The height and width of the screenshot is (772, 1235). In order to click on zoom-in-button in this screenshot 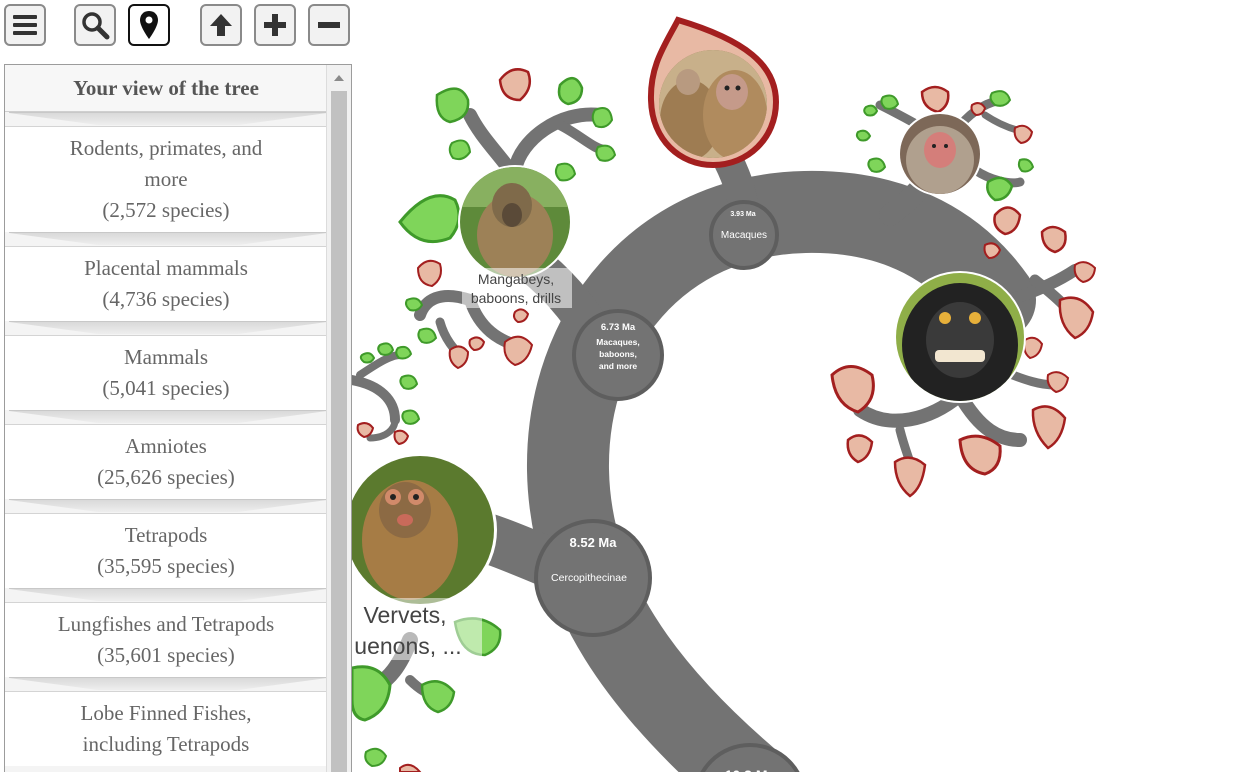, I will do `click(275, 25)`.